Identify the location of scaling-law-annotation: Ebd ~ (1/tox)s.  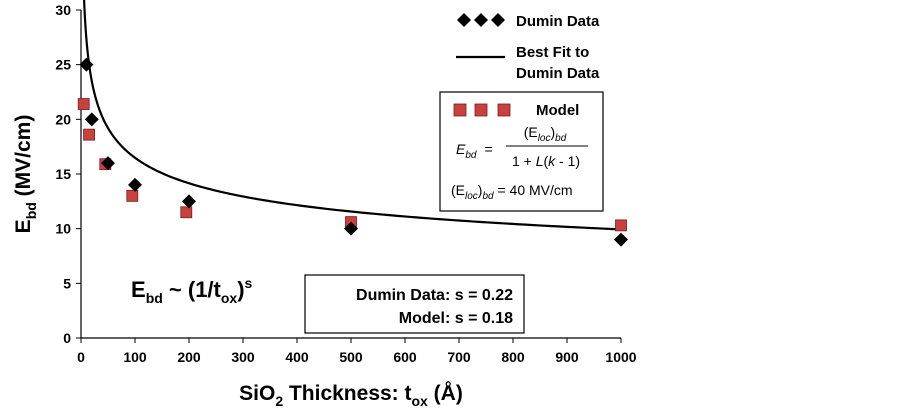
(192, 290).